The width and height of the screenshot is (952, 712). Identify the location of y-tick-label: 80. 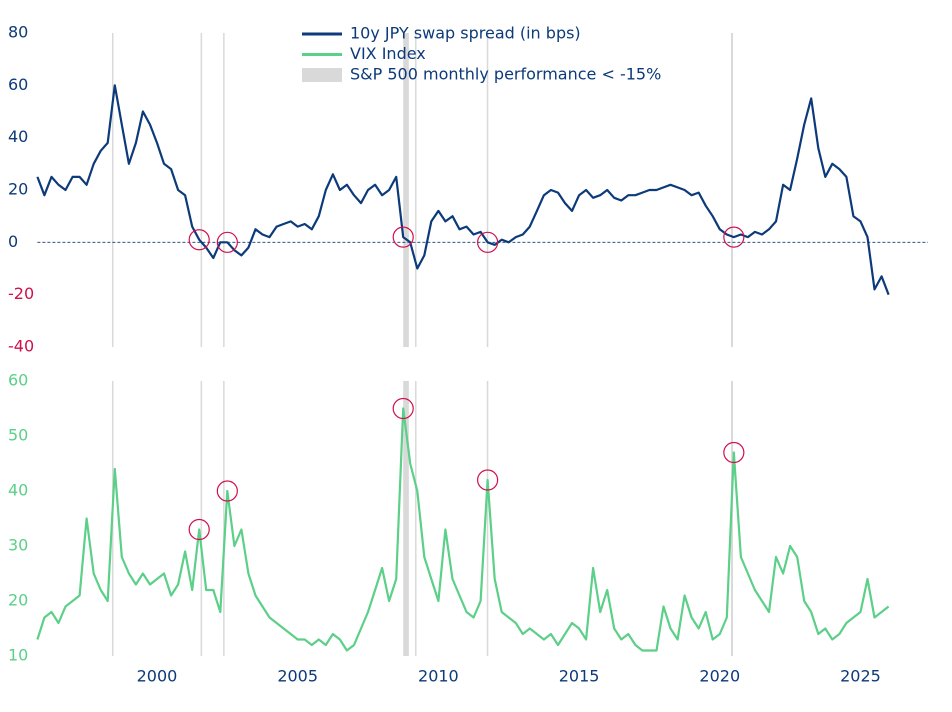
(18, 32).